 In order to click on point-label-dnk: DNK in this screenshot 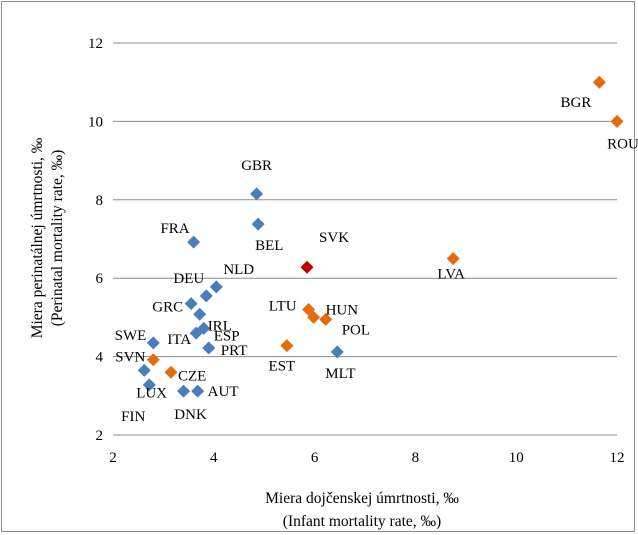, I will do `click(190, 415)`.